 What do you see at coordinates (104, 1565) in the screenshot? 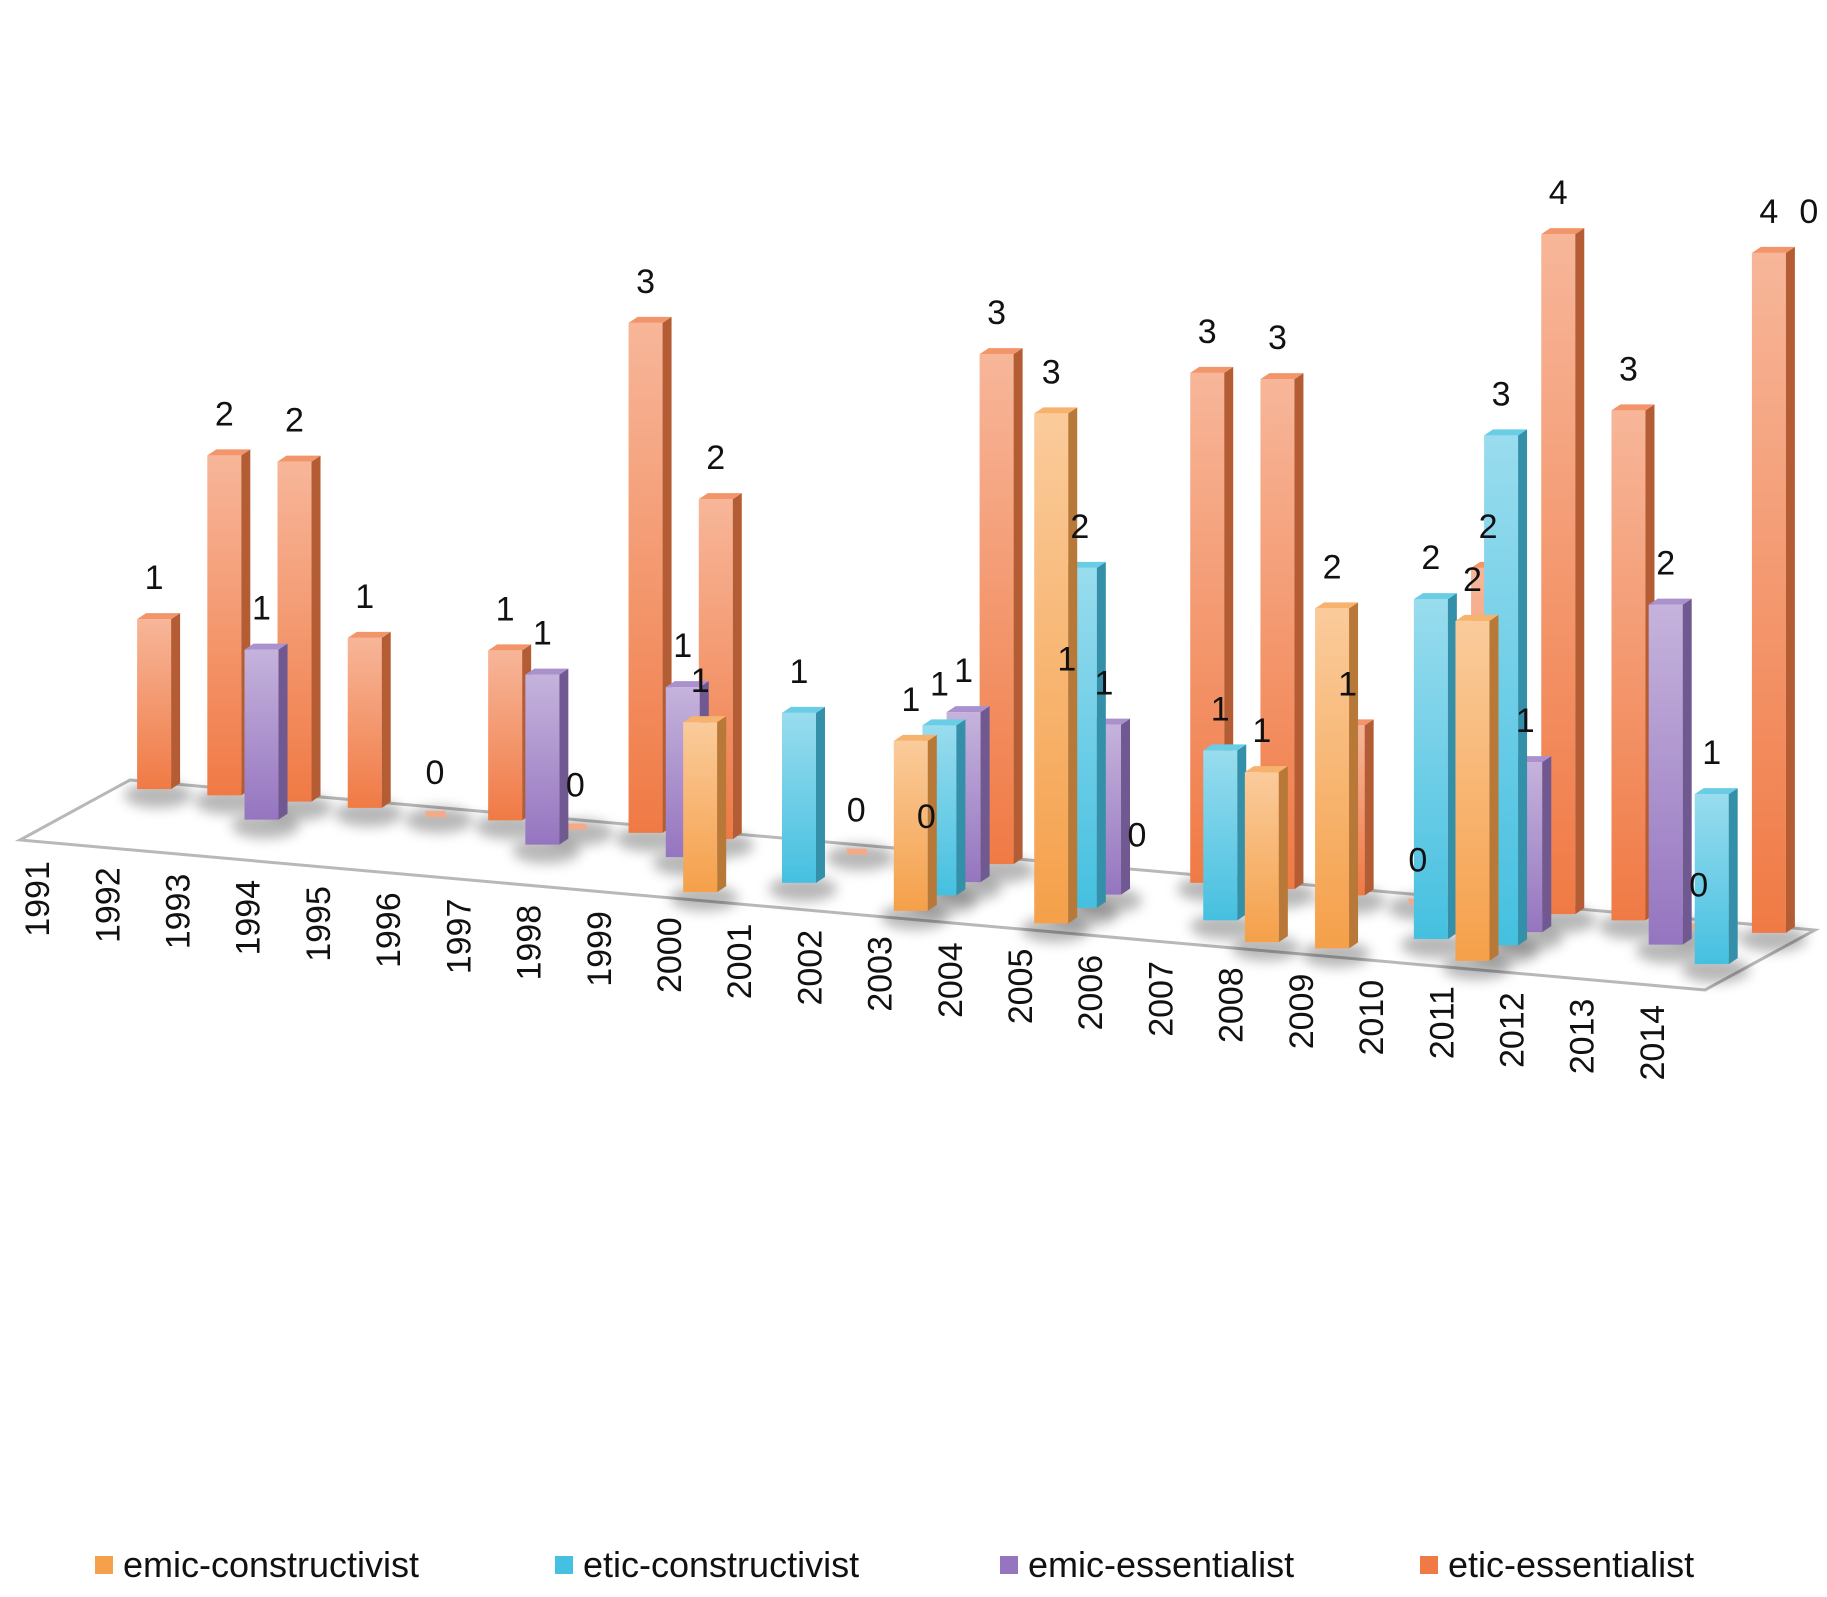
I see `legend-swatch-emic-constructivist` at bounding box center [104, 1565].